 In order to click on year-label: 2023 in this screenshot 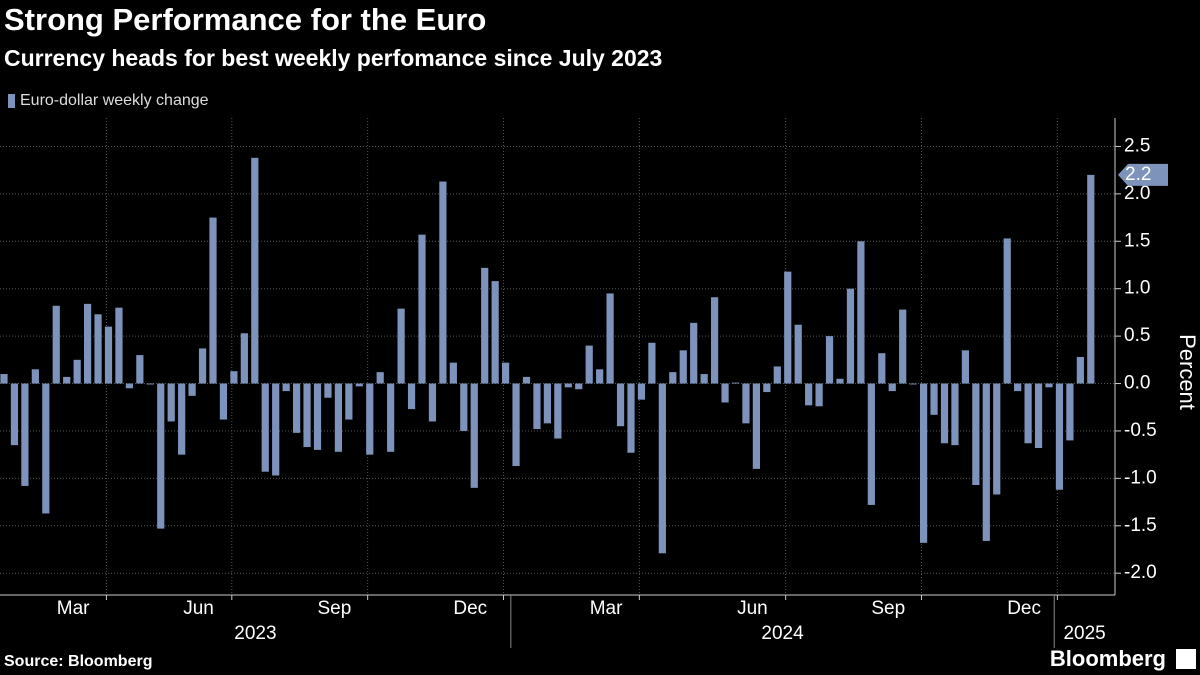, I will do `click(255, 633)`.